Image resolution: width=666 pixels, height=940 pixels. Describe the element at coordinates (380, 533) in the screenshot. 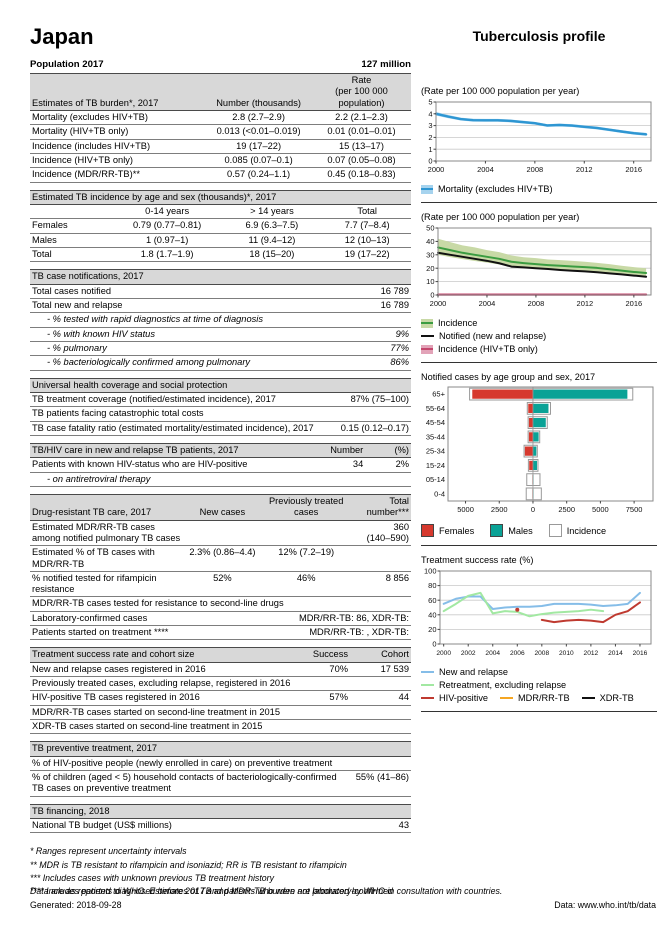

I see `table-cell: 360 (140–590)` at that location.